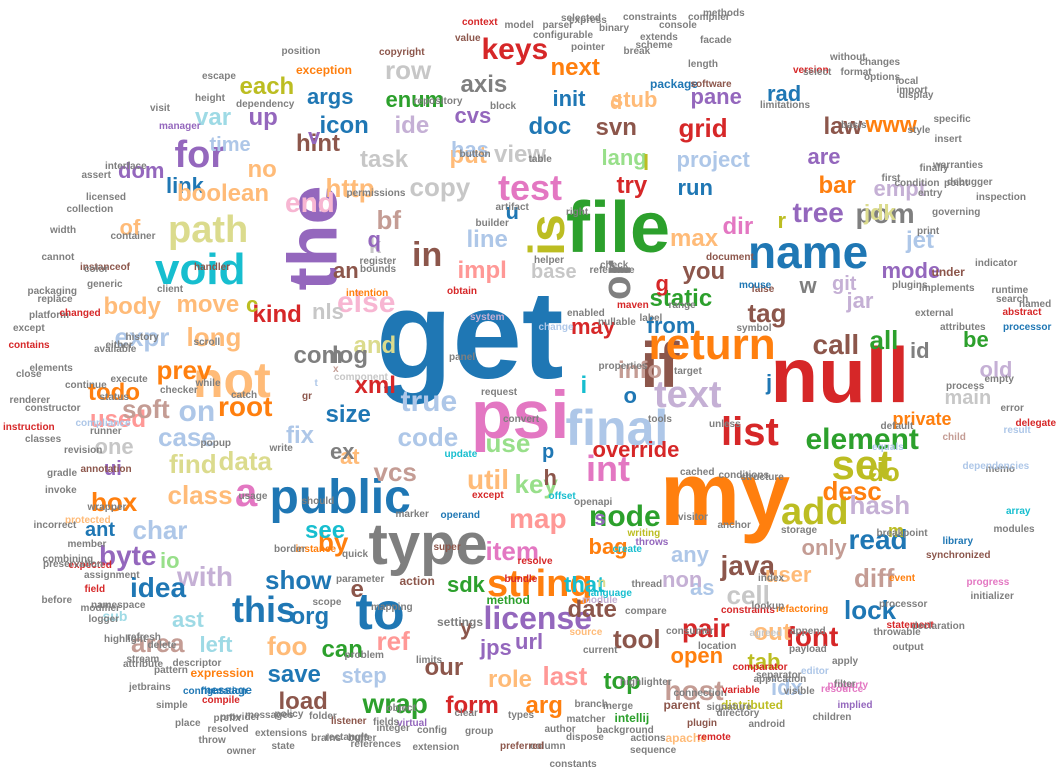  I want to click on word-class: class, so click(200, 495).